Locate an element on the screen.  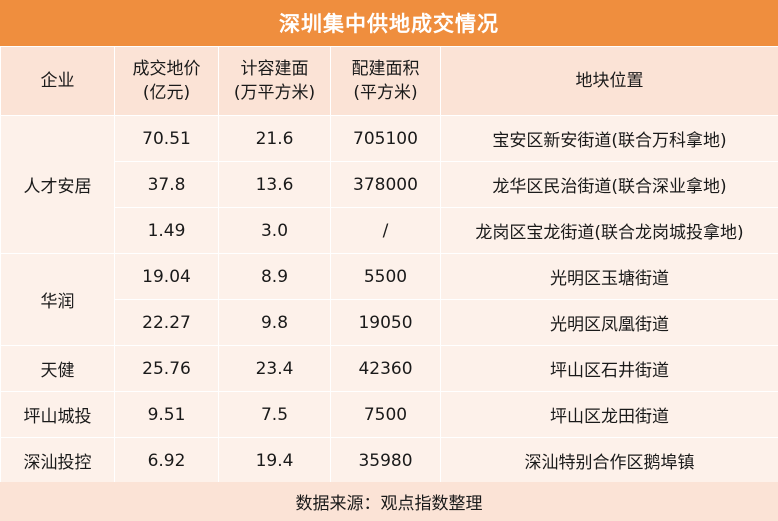
supporting-cell: / is located at coordinates (385, 230).